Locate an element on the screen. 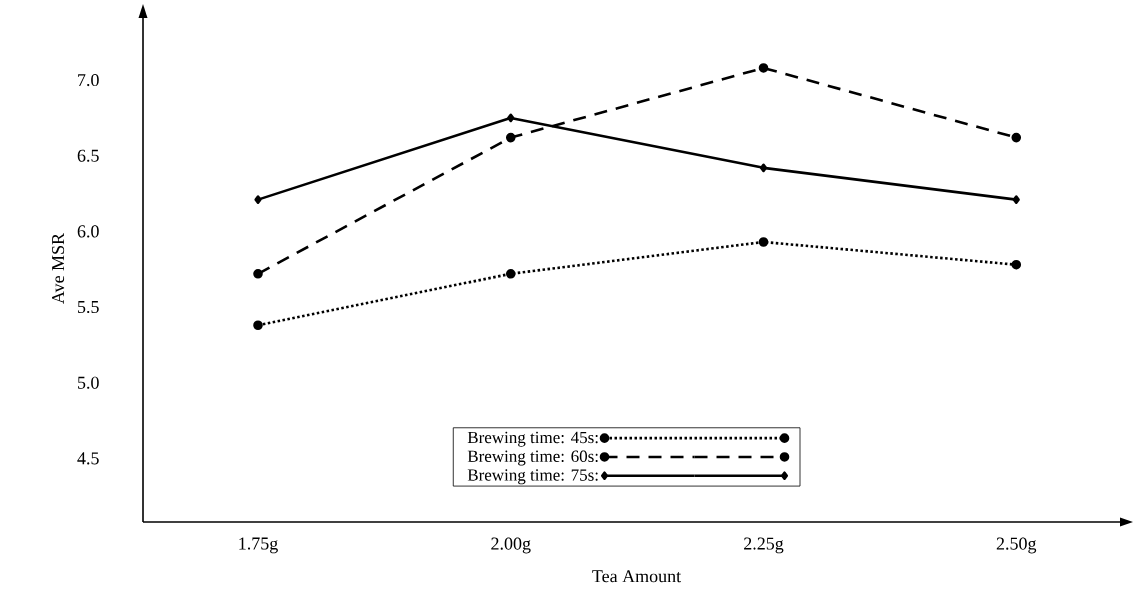 The width and height of the screenshot is (1133, 604). y-tick-label: 6.5 is located at coordinates (88, 155).